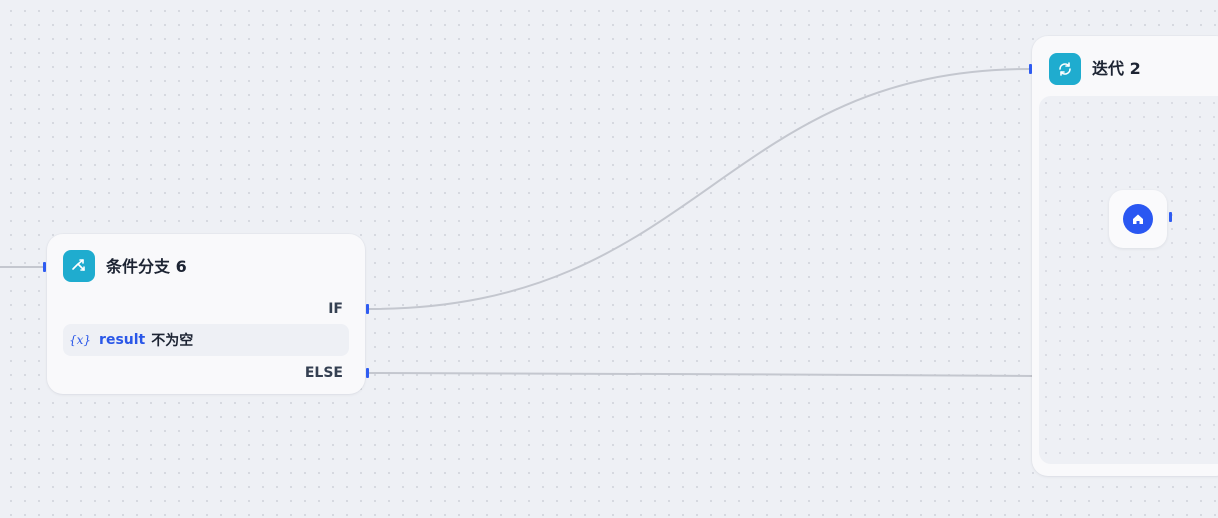 This screenshot has width=1218, height=518. Describe the element at coordinates (1030, 69) in the screenshot. I see `iteration-input-handle` at that location.